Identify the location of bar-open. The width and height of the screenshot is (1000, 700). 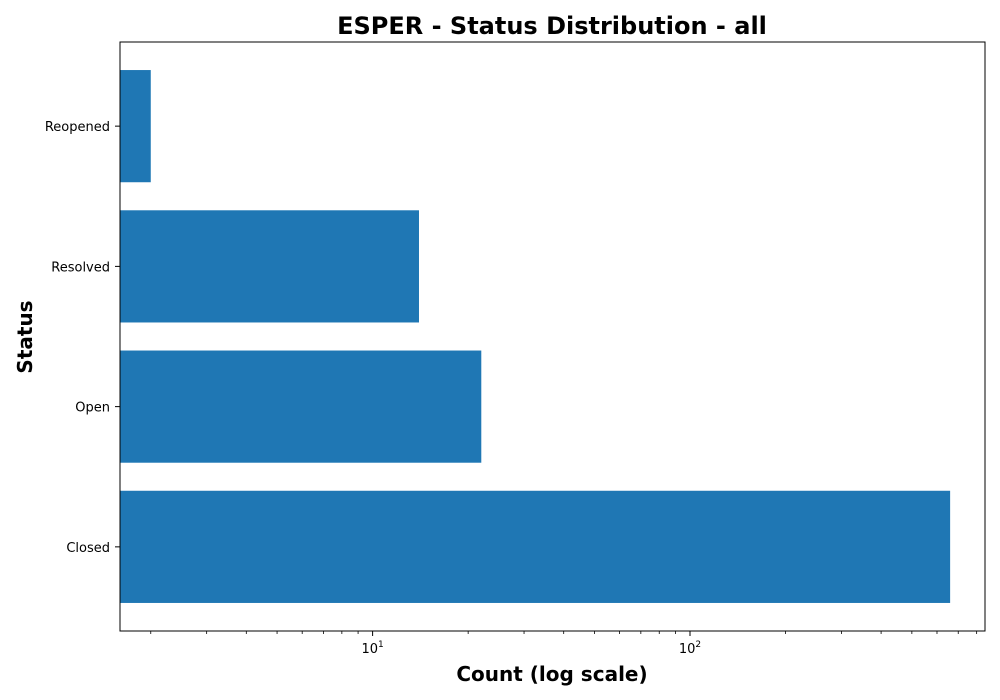
(301, 406).